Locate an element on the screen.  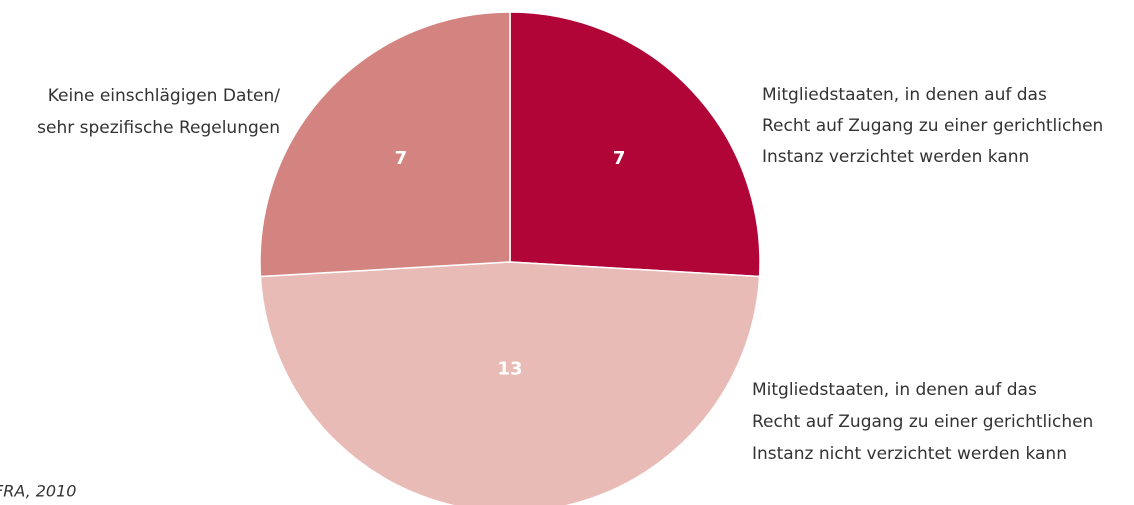
category-label: Instanz nicht verzichtet werden kann is located at coordinates (909, 454).